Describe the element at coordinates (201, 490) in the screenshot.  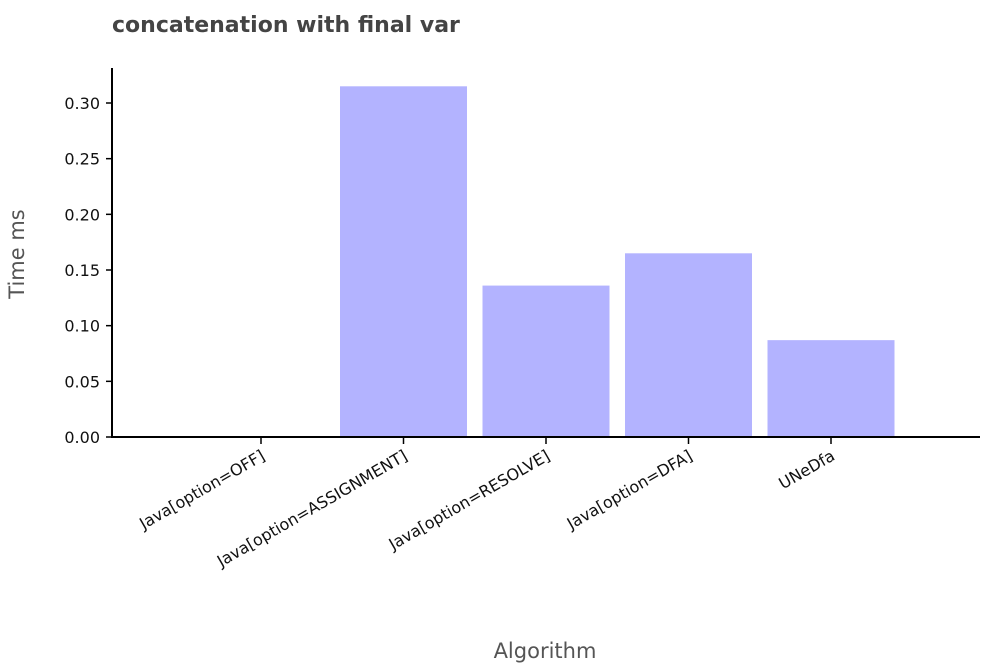
I see `x-tick-label: Java[option=OFF]` at that location.